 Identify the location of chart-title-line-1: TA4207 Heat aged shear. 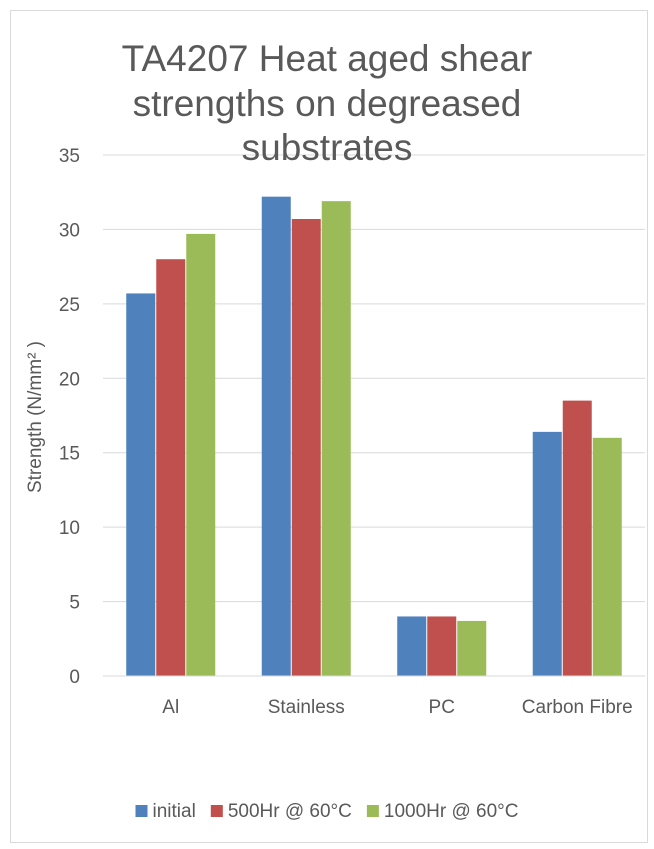
(327, 58).